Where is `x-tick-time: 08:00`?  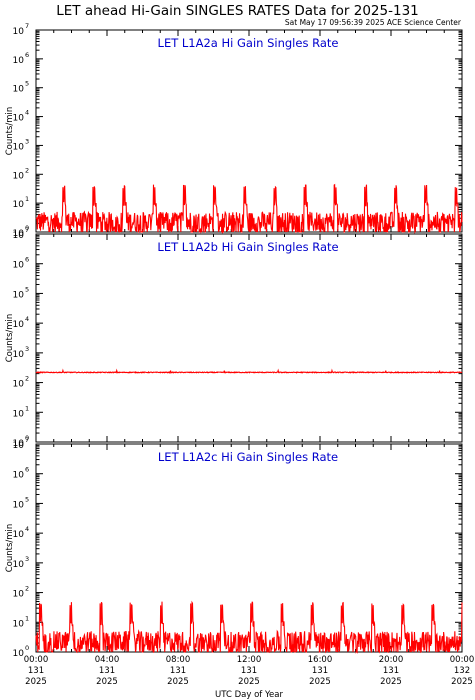 x-tick-time: 08:00 is located at coordinates (178, 660).